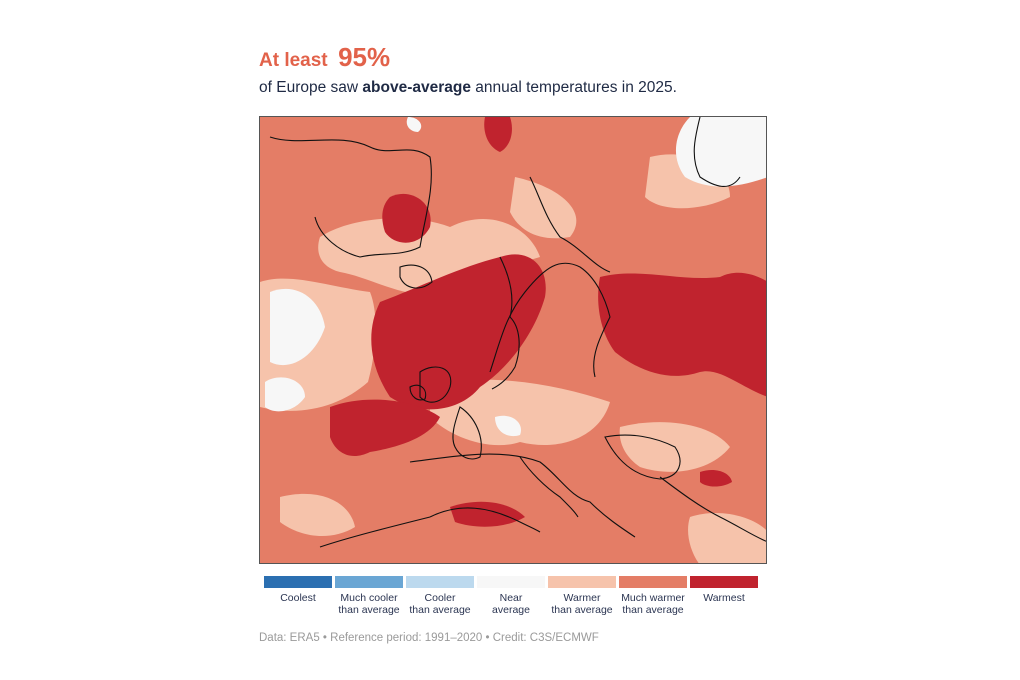 This screenshot has width=1020, height=680. I want to click on legend-item-warmer: Warmer than average, so click(582, 596).